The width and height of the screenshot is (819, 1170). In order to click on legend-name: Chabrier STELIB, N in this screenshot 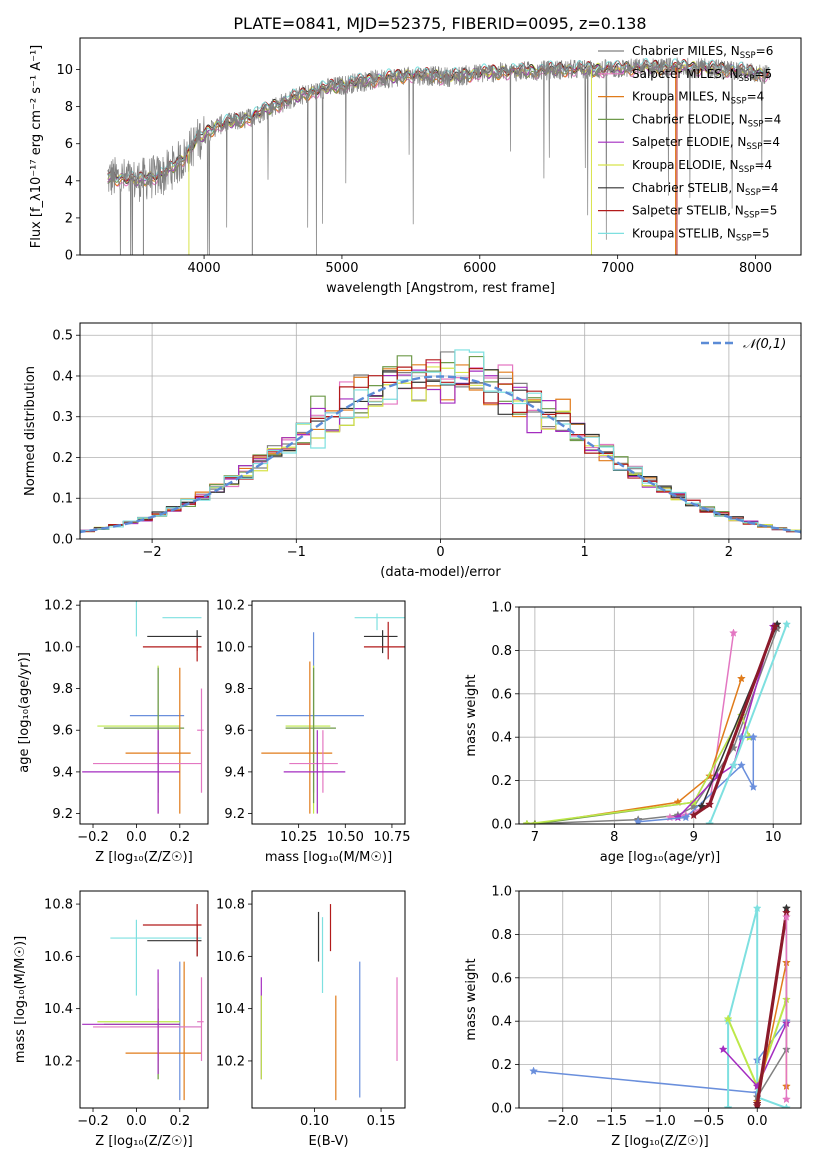, I will do `click(688, 188)`.